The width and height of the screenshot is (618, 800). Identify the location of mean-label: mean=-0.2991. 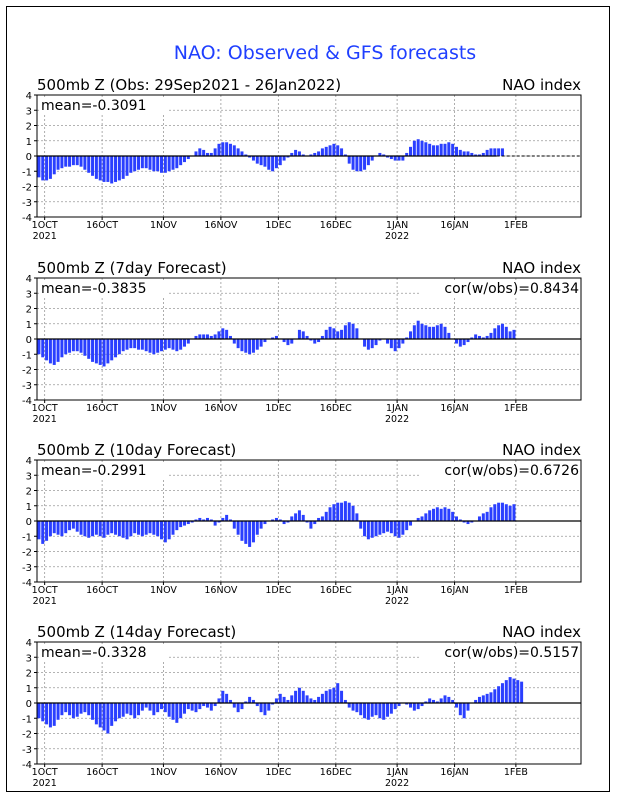
(93, 471).